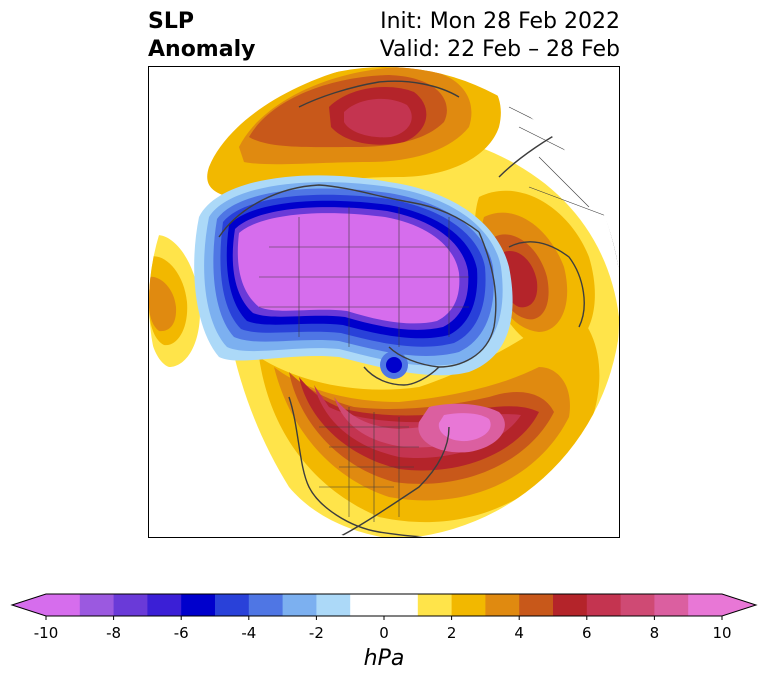 This screenshot has width=768, height=684. Describe the element at coordinates (114, 633) in the screenshot. I see `colorbar-tick-label: -8` at that location.